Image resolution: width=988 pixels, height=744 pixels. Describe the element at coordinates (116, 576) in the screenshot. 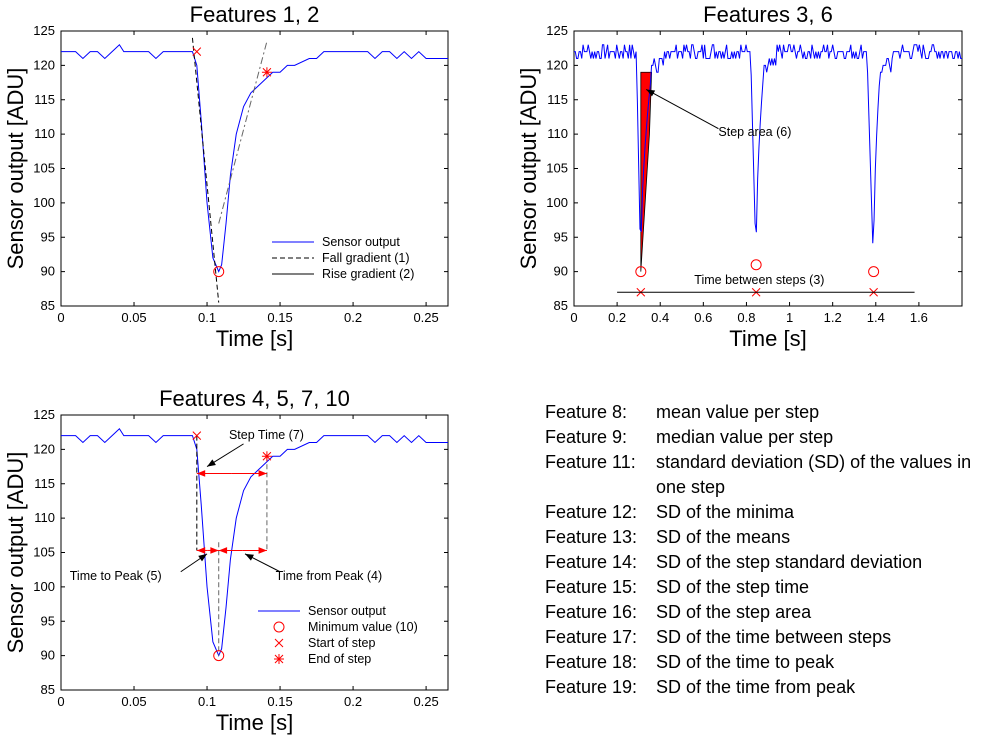

I see `annotation-time-to-peak: Time to Peak (5)` at that location.